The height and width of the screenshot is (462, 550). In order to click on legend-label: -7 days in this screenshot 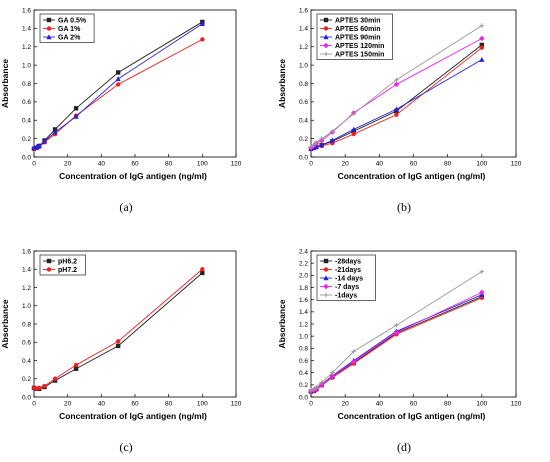, I will do `click(347, 287)`.